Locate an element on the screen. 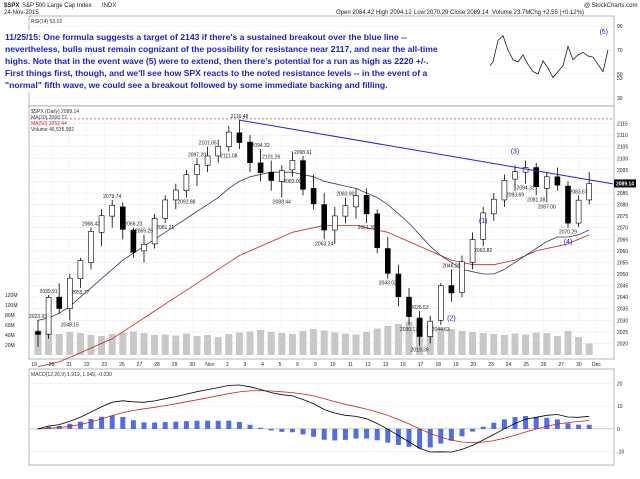  open-text: Open 2084.42 is located at coordinates (355, 13).